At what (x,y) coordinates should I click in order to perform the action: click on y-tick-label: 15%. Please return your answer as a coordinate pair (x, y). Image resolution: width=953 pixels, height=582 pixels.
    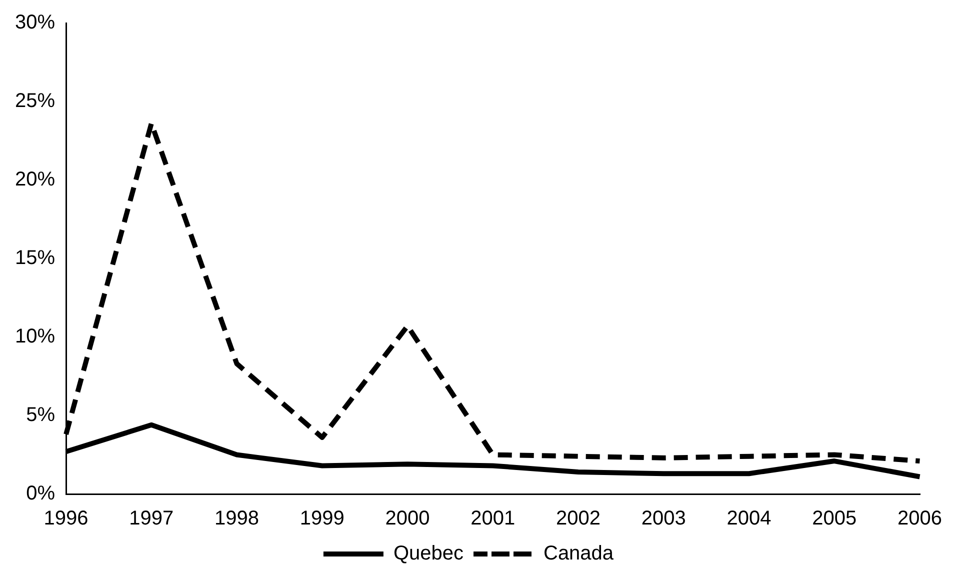
    Looking at the image, I should click on (35, 258).